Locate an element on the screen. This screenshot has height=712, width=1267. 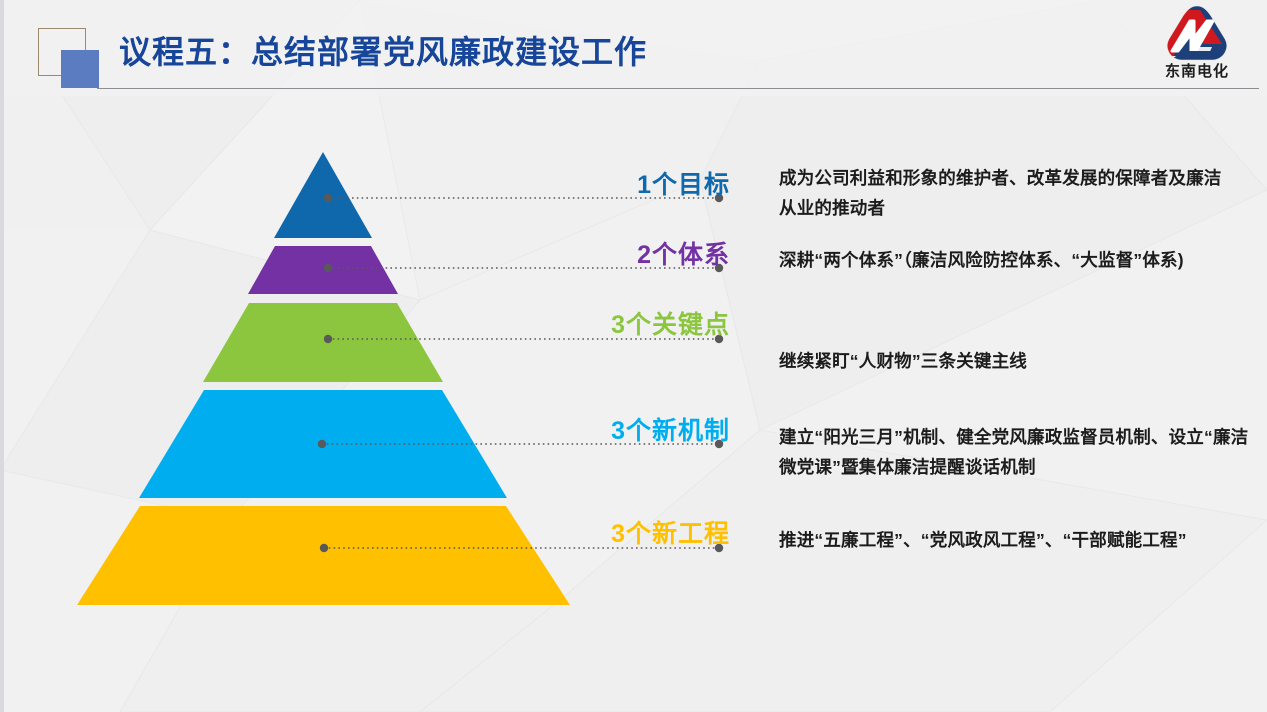
pyramid-label-5: 3个新工程 is located at coordinates (670, 534).